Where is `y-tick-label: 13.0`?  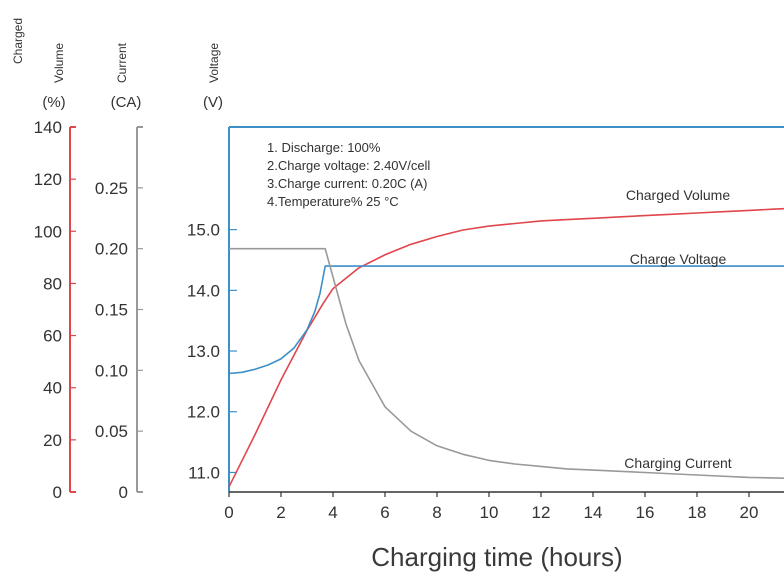 y-tick-label: 13.0 is located at coordinates (203, 351).